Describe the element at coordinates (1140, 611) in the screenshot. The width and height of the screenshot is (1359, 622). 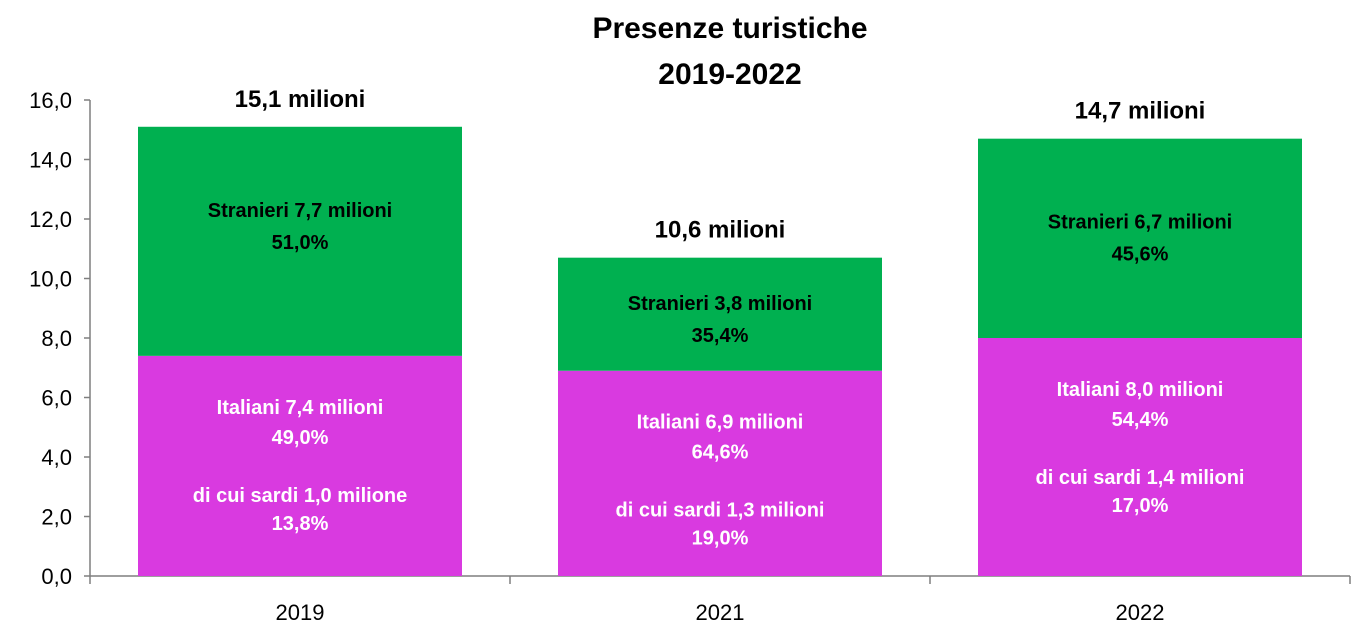
I see `x-category-label: 2022` at that location.